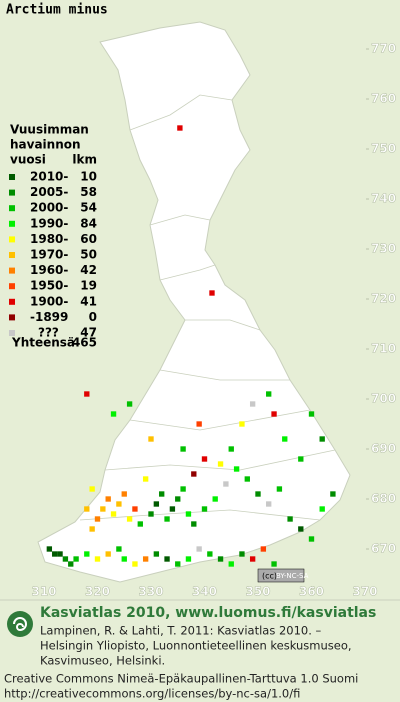 The image size is (400, 702). Describe the element at coordinates (383, 249) in the screenshot. I see `y-tick-label: 730` at that location.